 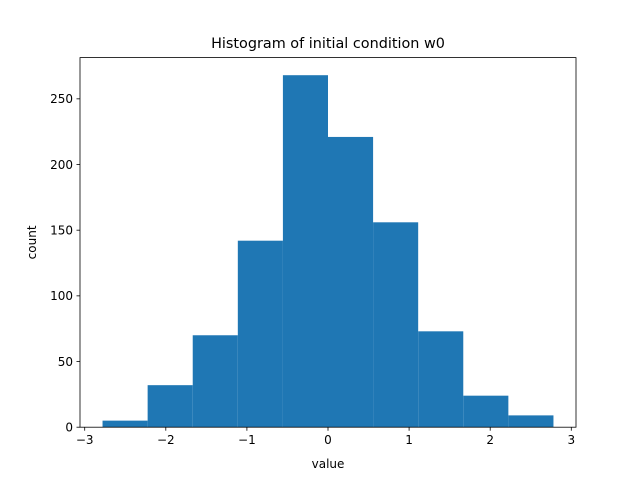 What do you see at coordinates (328, 44) in the screenshot?
I see `chart-title: Histogram of initial condition w0` at bounding box center [328, 44].